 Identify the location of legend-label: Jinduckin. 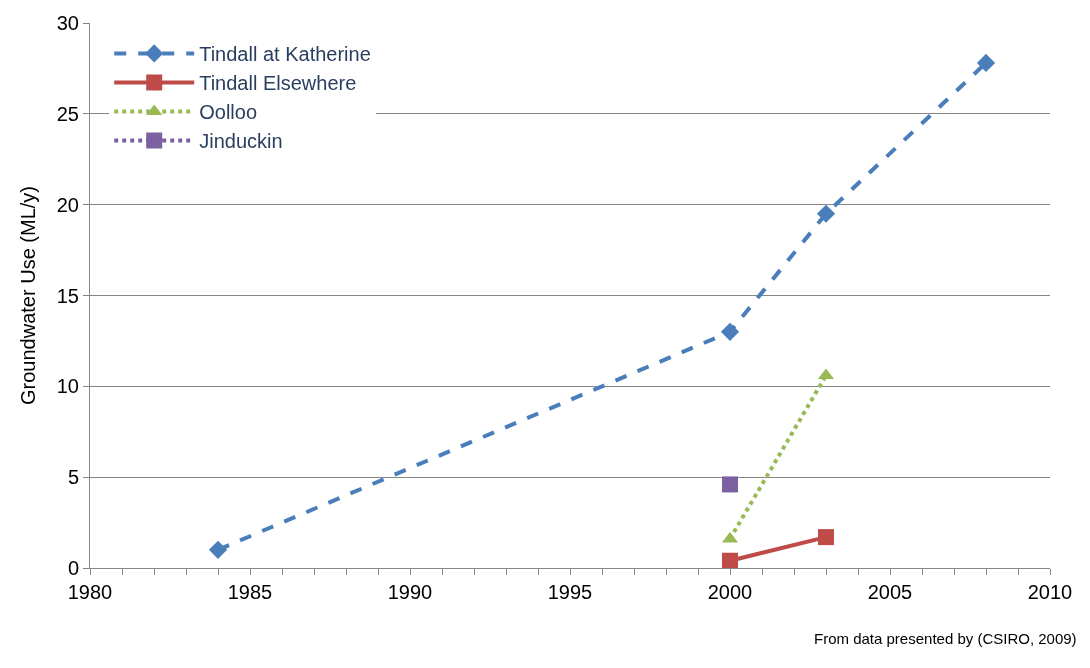
(241, 141).